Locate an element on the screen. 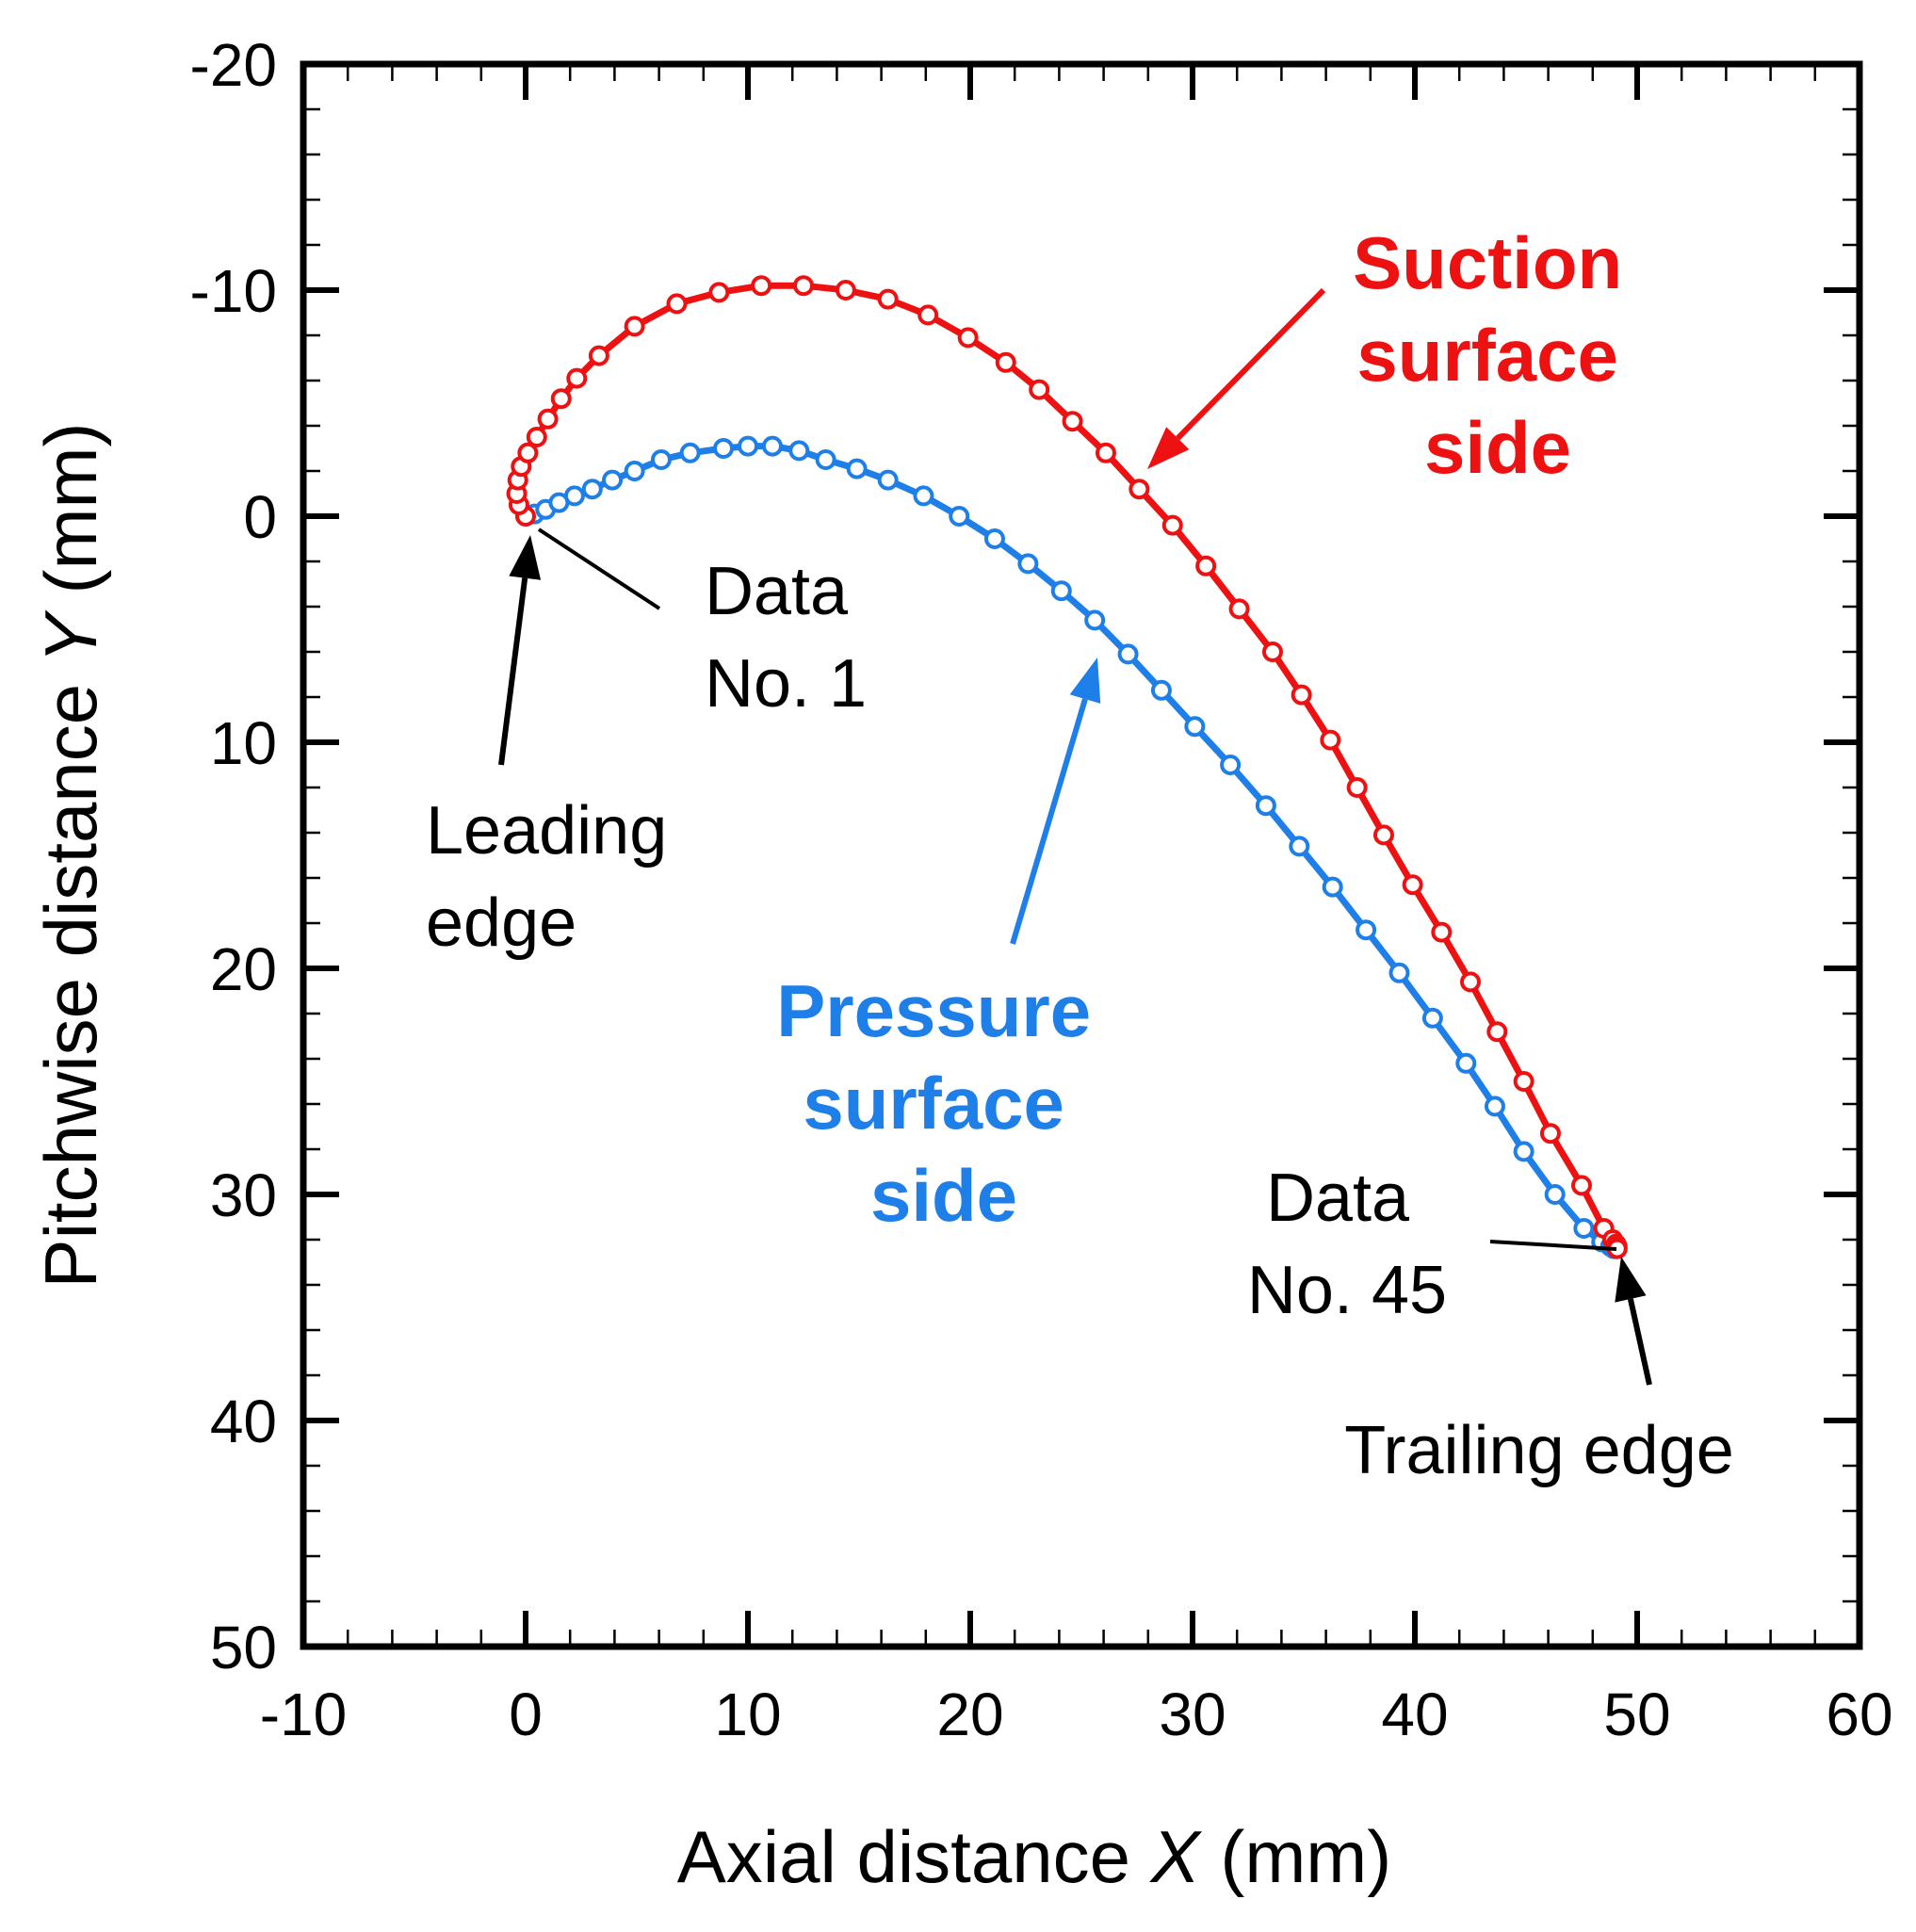 Image resolution: width=1916 pixels, height=1932 pixels. pressure-arrow-shaft is located at coordinates (1049, 822).